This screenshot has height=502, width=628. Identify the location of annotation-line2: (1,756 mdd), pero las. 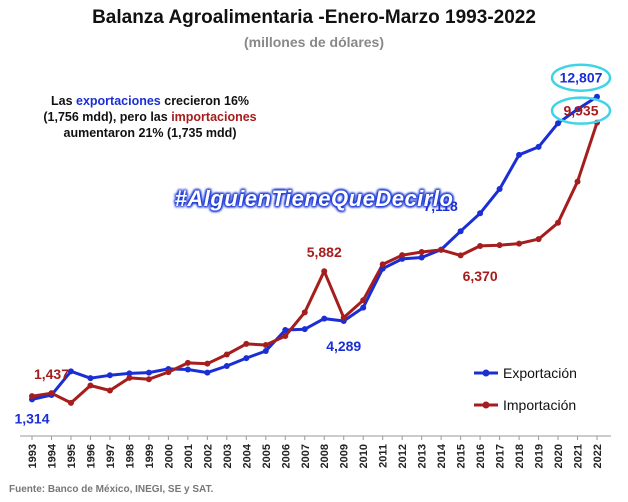
(107, 117).